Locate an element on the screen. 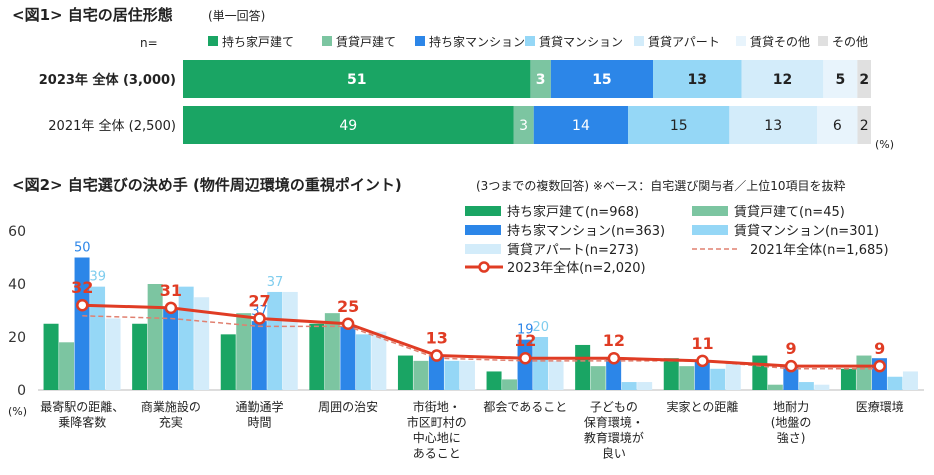 Image resolution: width=934 pixels, height=475 pixels. figure2-category-label: 中心地に is located at coordinates (437, 437).